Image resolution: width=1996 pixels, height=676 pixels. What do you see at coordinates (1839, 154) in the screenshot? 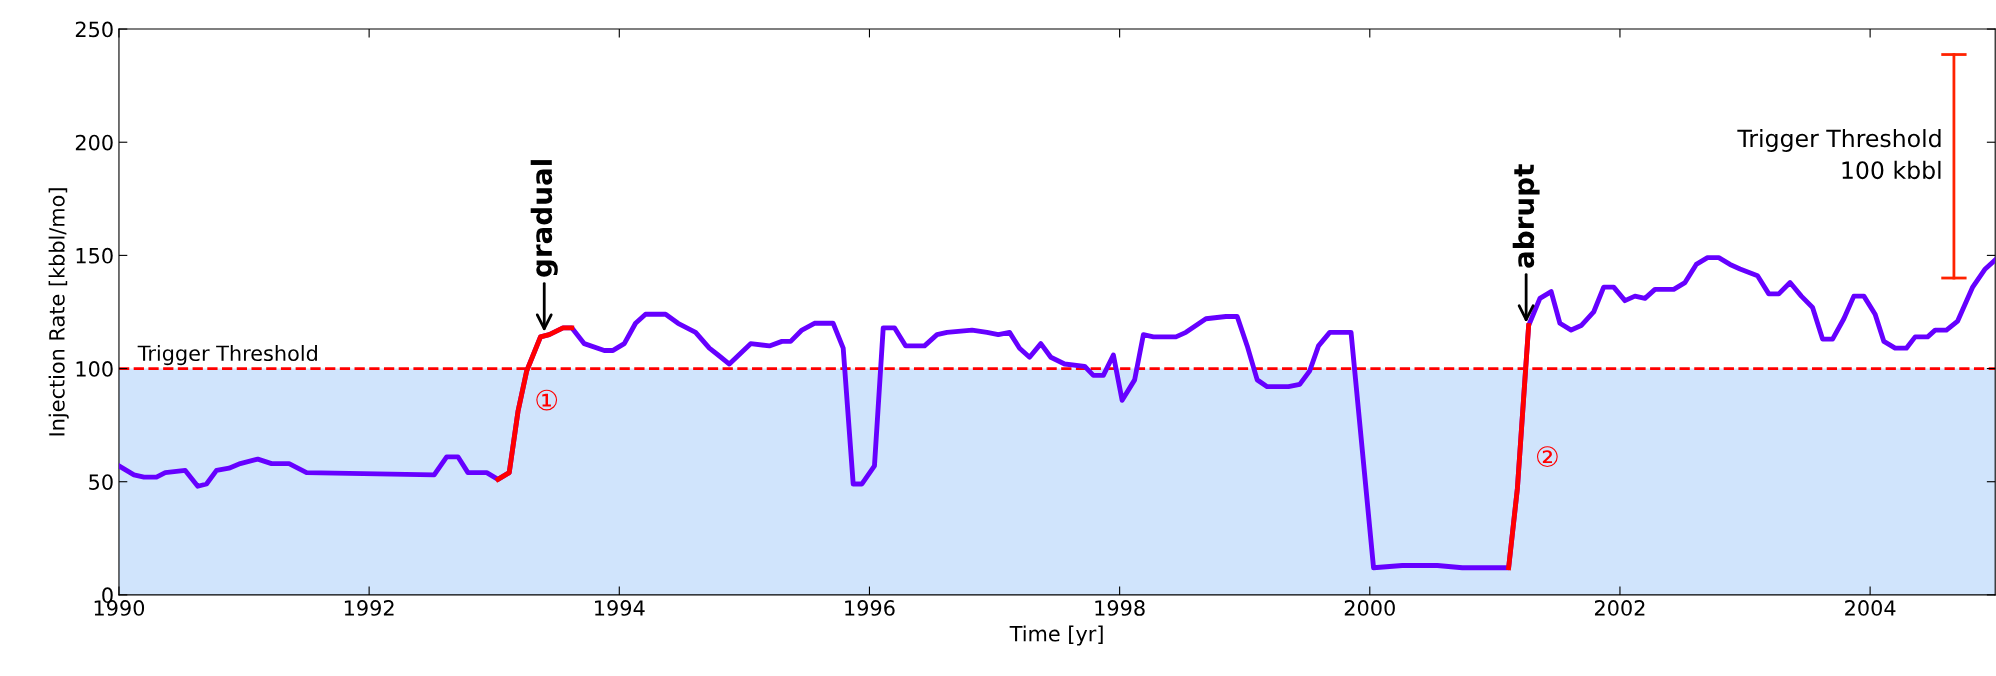
I see `annotation: Trigger Threshold 100 kbbl` at bounding box center [1839, 154].